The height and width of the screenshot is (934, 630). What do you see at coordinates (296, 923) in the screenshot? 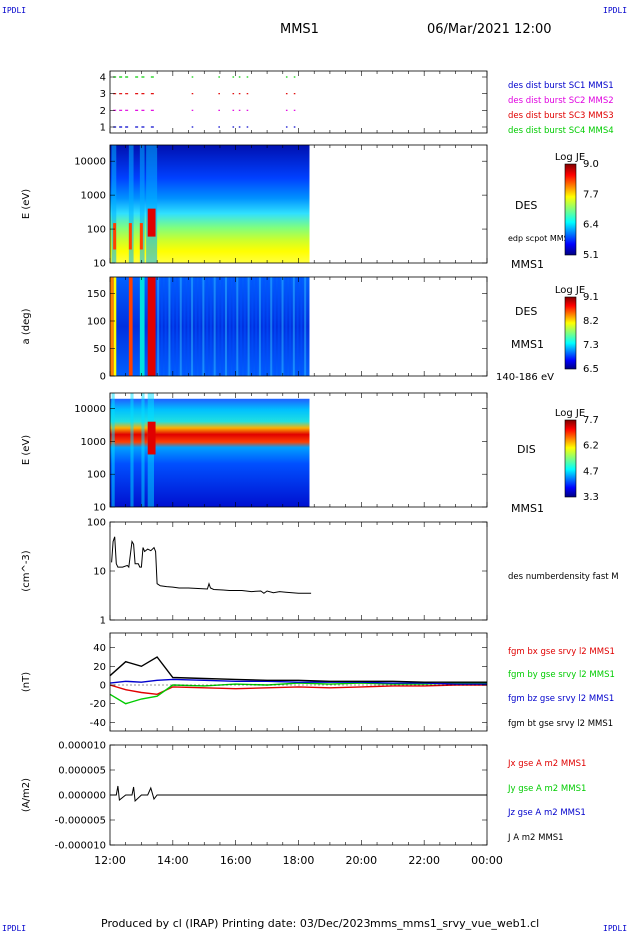
I see `footer-printing: Printing date: 03/Dec/2023` at bounding box center [296, 923].